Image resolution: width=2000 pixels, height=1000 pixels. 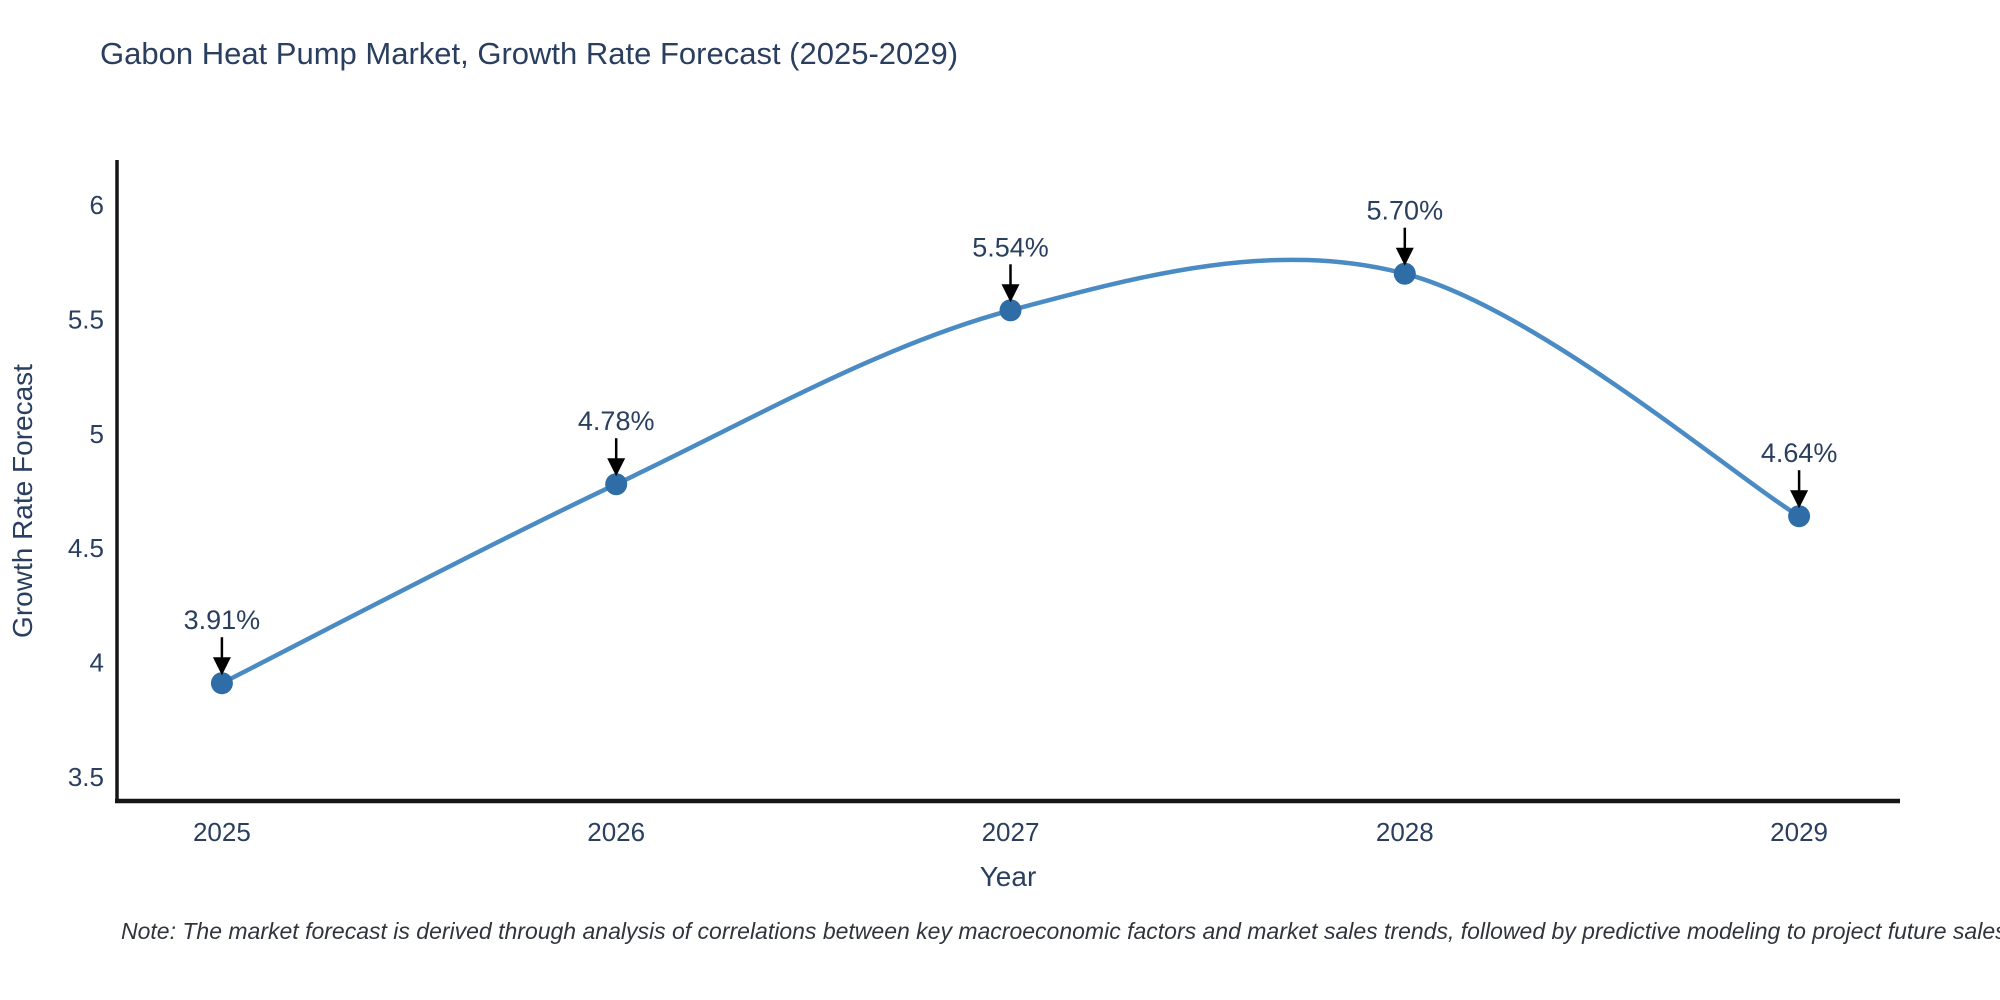 I want to click on y-tick-label: 6, so click(x=97, y=205).